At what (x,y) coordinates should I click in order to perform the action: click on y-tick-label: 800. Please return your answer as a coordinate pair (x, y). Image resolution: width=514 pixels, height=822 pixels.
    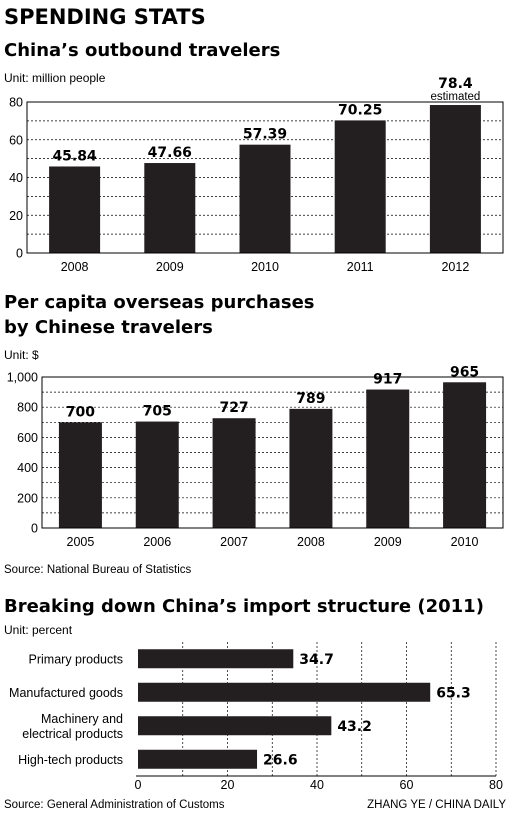
    Looking at the image, I should click on (27, 408).